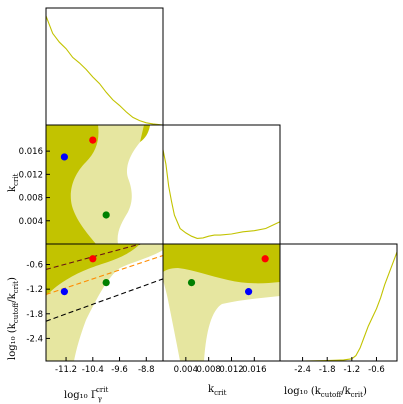  What do you see at coordinates (93, 370) in the screenshot?
I see `x-tick-label: -10.4` at bounding box center [93, 370].